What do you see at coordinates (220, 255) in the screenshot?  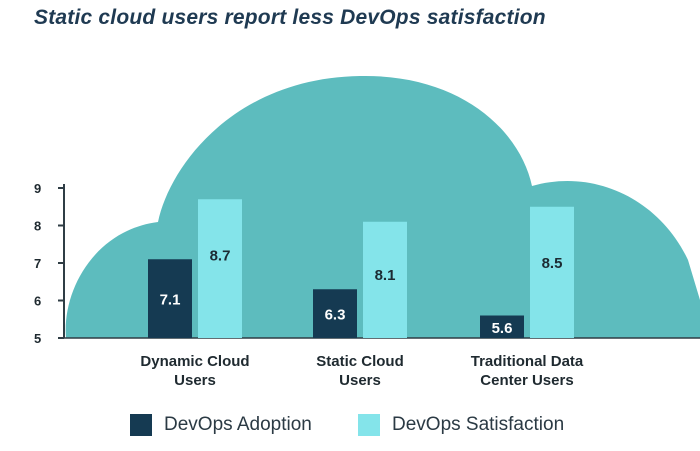 I see `data-label: 8.7` at bounding box center [220, 255].